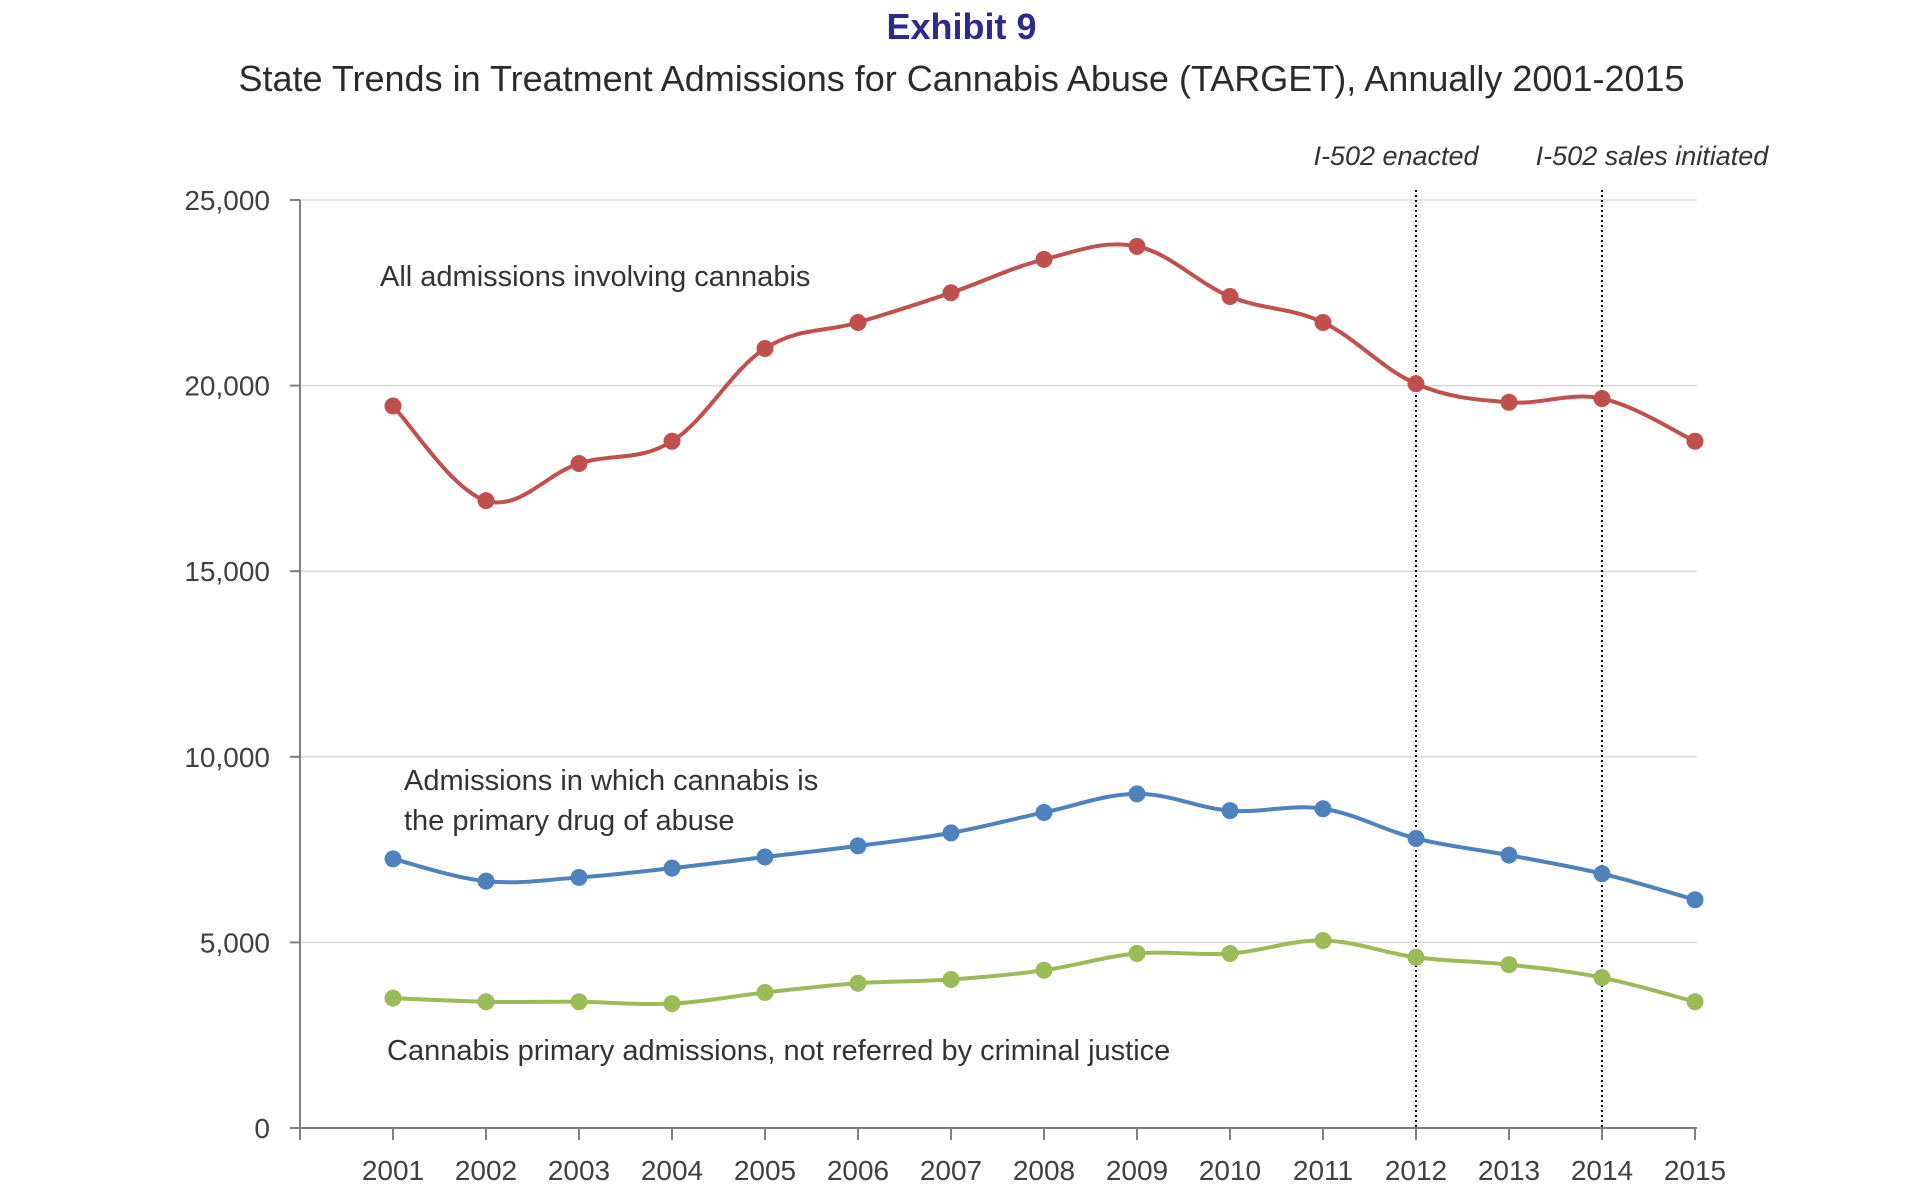 This screenshot has width=1923, height=1201. Describe the element at coordinates (1695, 1170) in the screenshot. I see `x-tick-label: 2015` at that location.